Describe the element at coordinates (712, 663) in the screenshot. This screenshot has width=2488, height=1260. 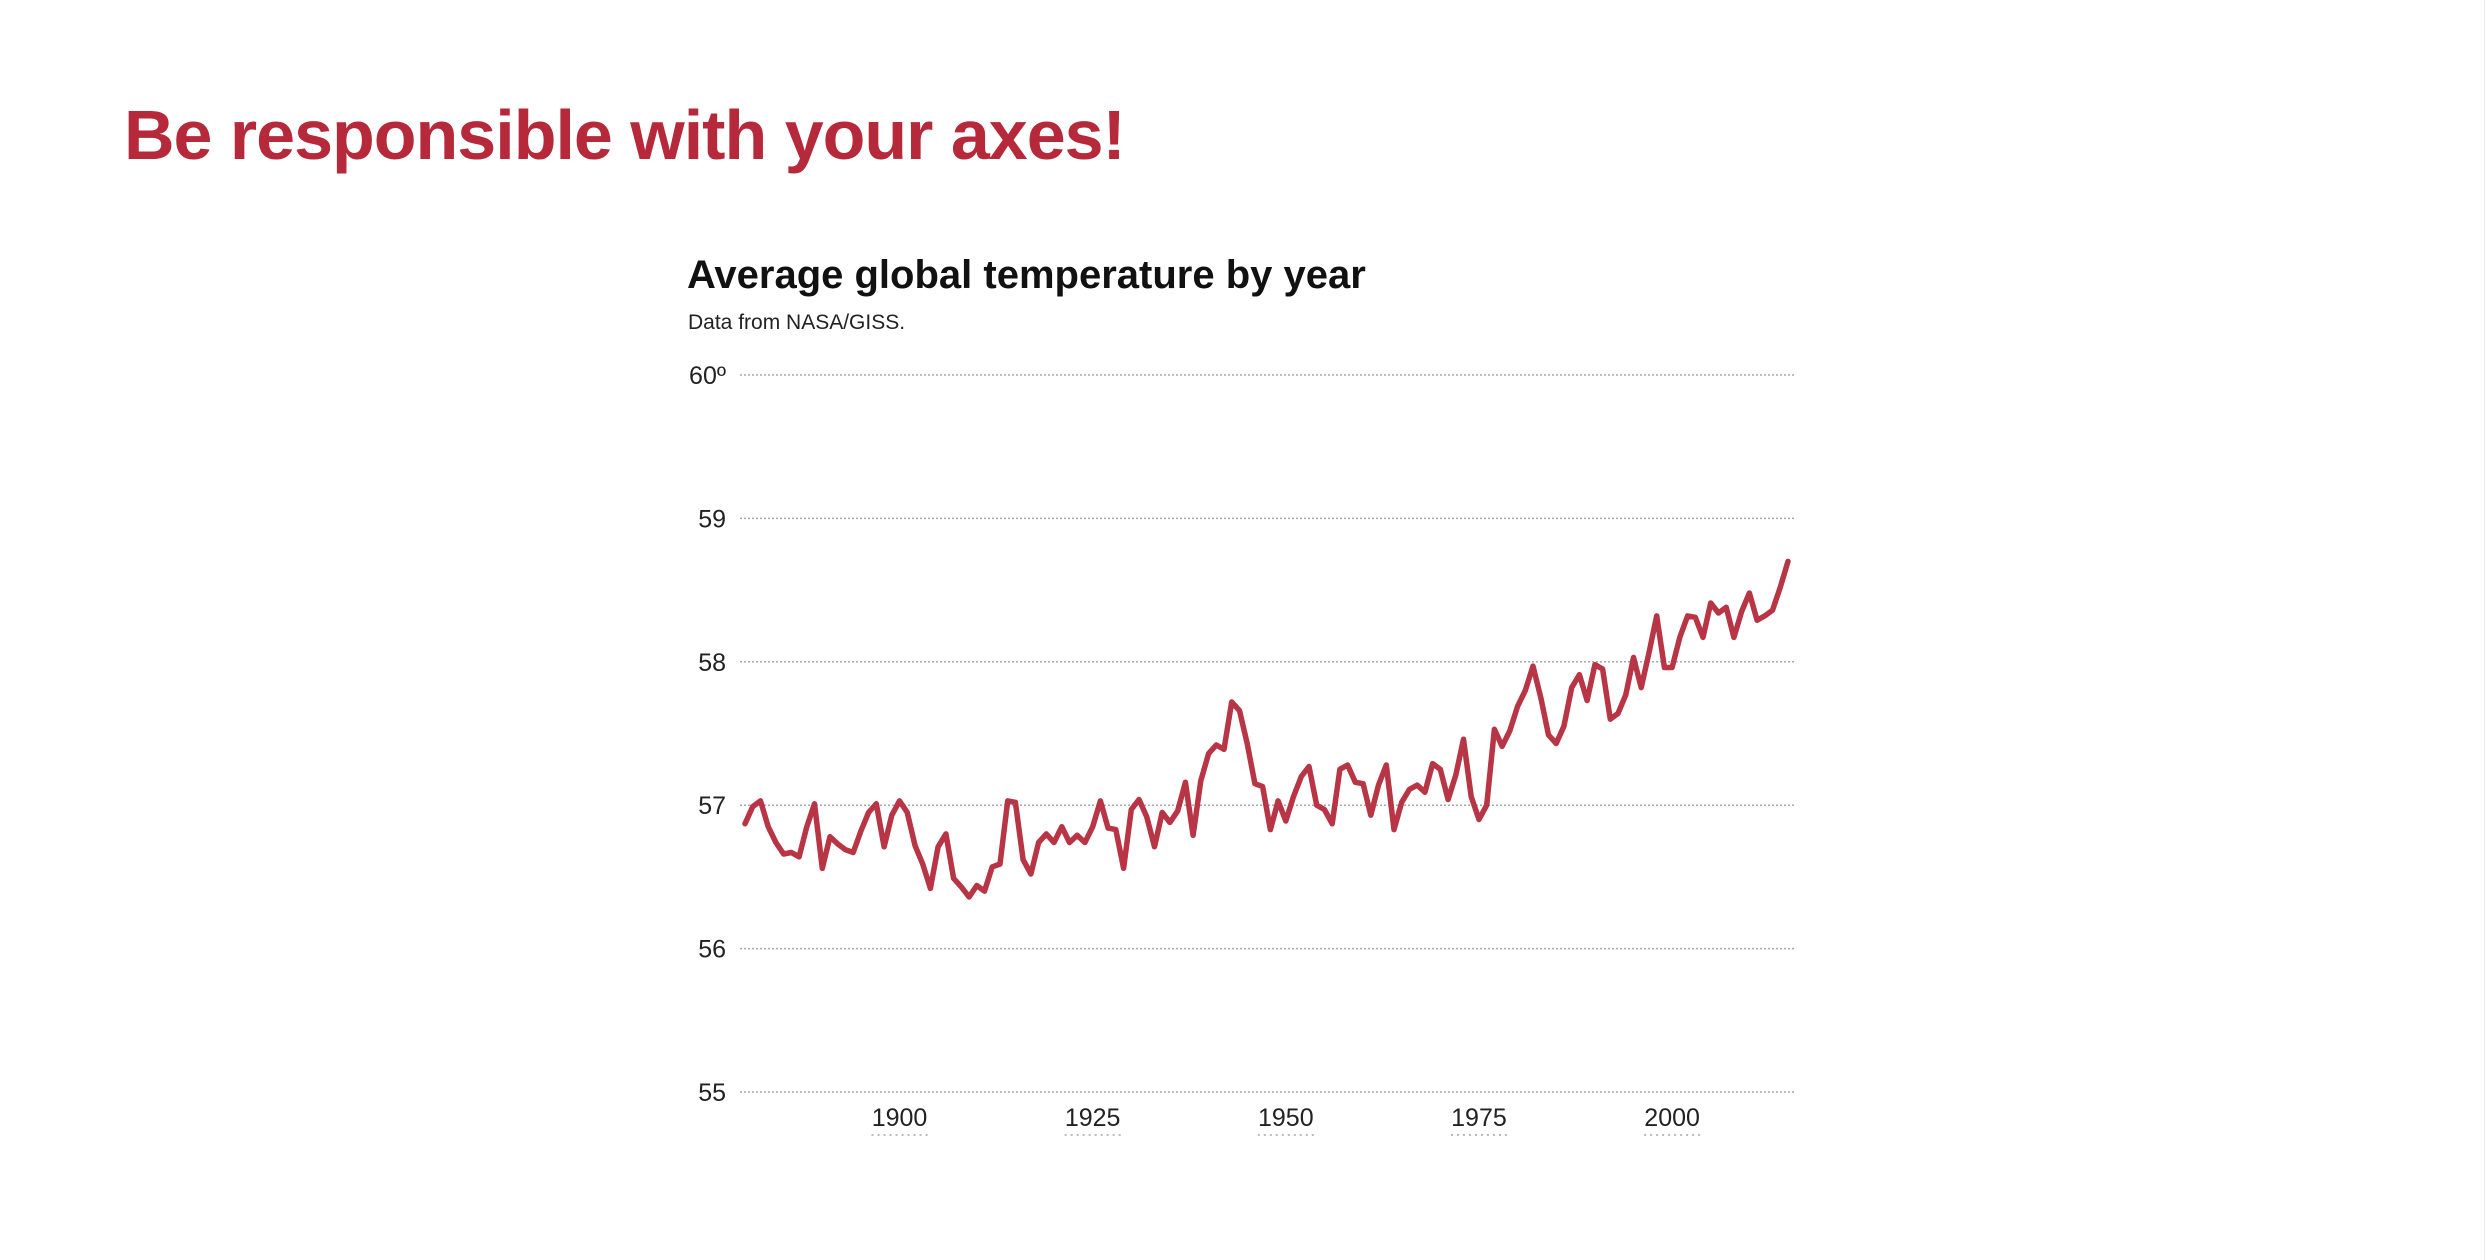
I see `y-tick-label-58: 58` at that location.